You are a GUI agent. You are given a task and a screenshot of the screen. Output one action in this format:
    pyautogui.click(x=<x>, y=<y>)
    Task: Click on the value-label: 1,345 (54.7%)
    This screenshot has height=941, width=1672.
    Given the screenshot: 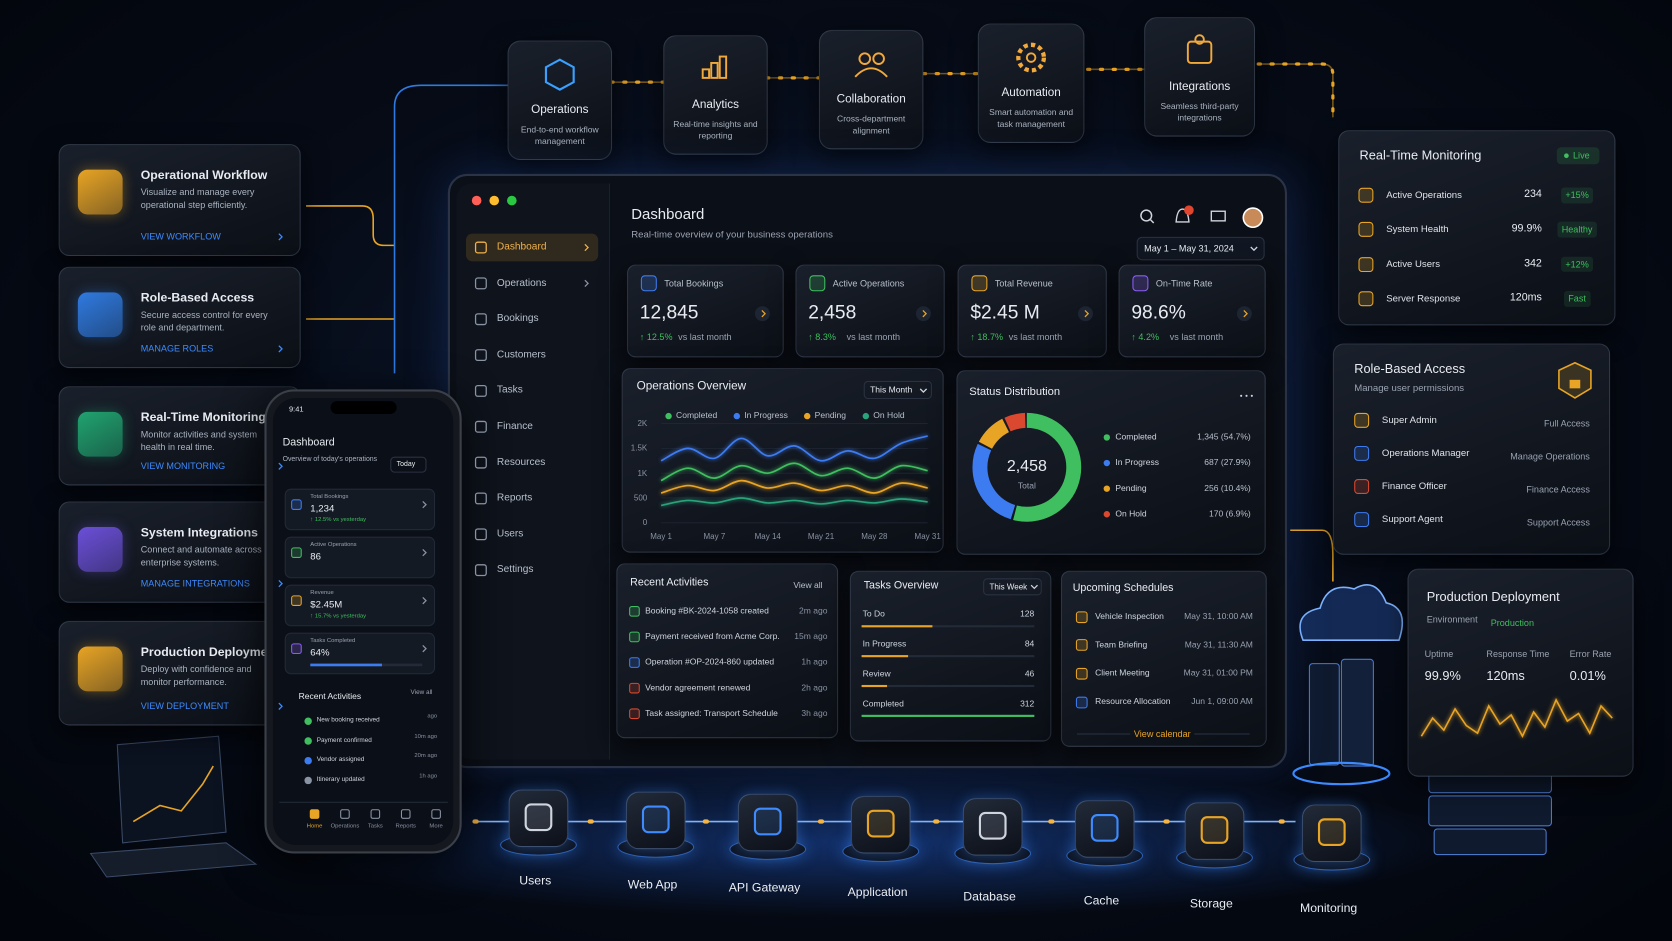 What is the action you would take?
    pyautogui.click(x=1224, y=437)
    